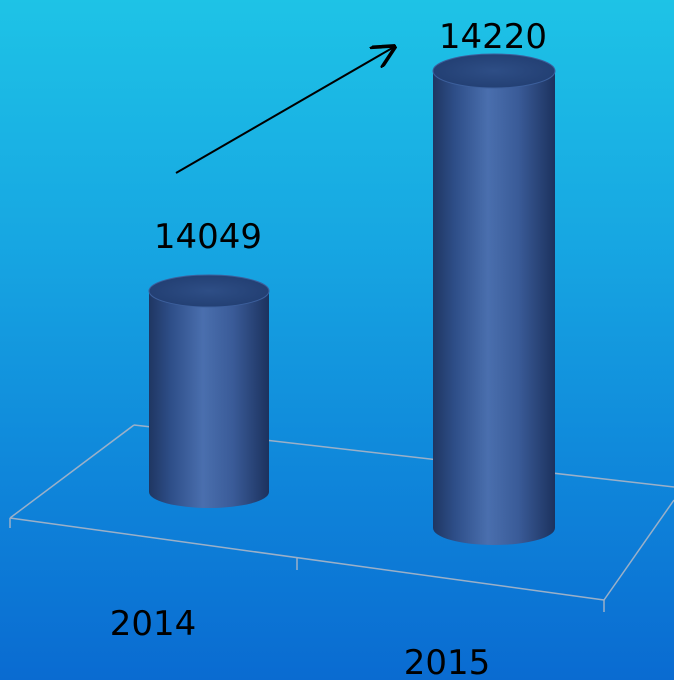 The image size is (674, 680). Describe the element at coordinates (300, 642) in the screenshot. I see `category-labels: 2014 2015` at that location.